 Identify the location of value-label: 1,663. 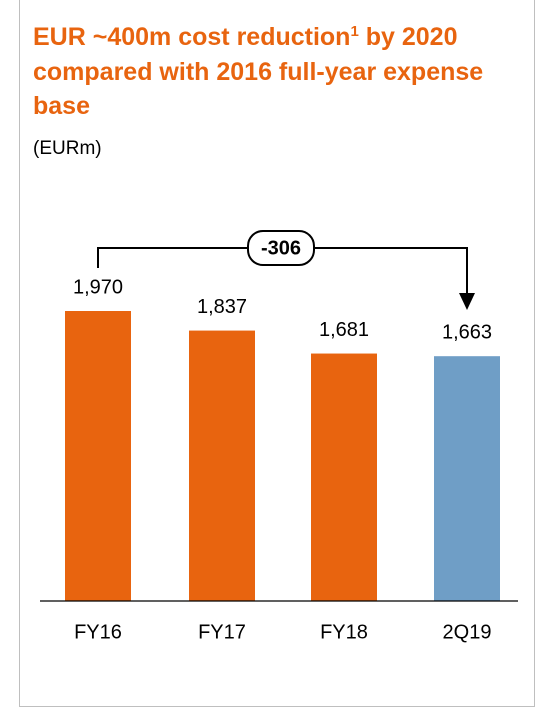
(467, 332).